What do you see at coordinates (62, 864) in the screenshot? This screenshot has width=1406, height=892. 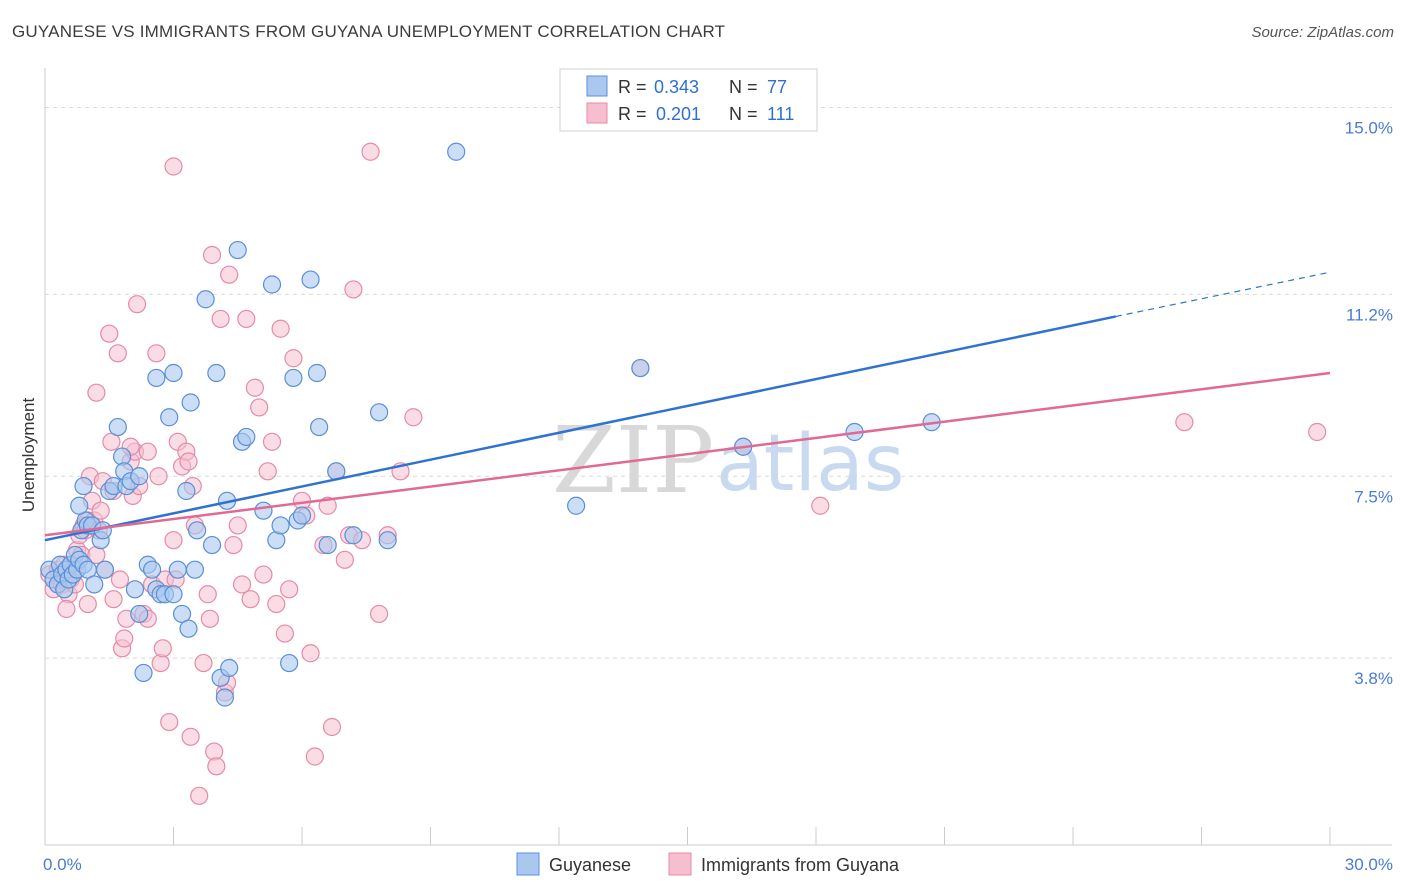 I see `x-tick-label-0: 0.0%` at bounding box center [62, 864].